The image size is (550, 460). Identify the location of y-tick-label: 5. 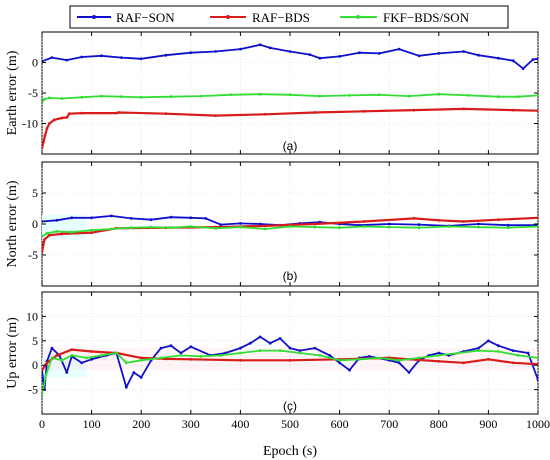
(35, 193).